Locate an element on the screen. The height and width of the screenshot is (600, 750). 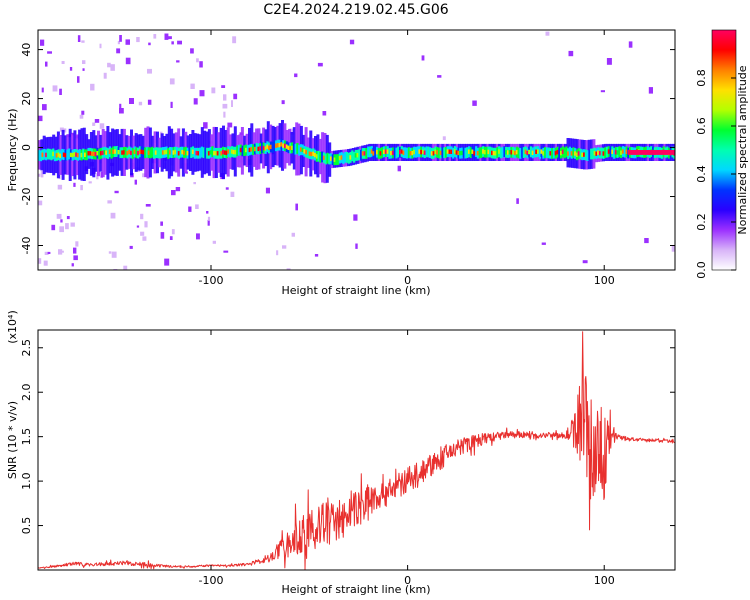
y-tick-label: 20 is located at coordinates (26, 99).